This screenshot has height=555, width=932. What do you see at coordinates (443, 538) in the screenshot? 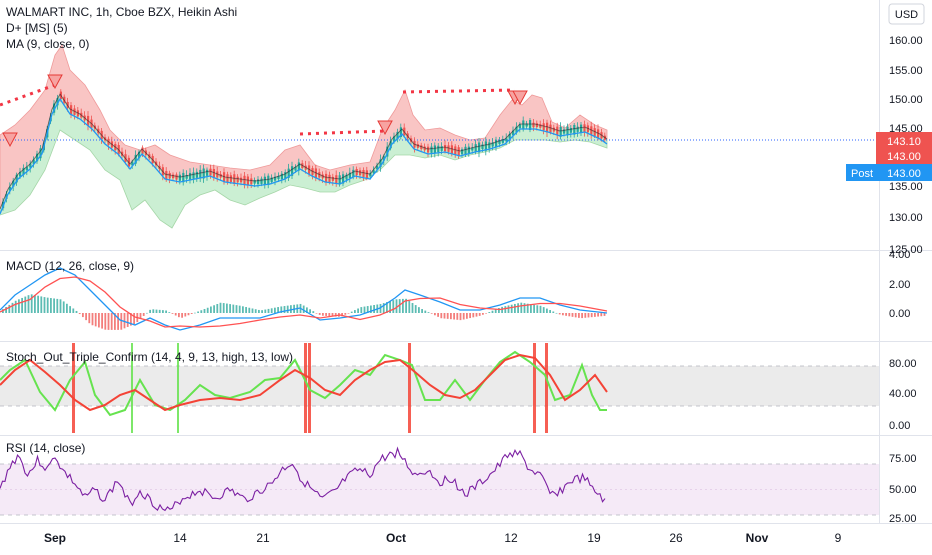
I see `time-axis: Sep 14 21 Oct 12 19 26 Nov 9` at bounding box center [443, 538].